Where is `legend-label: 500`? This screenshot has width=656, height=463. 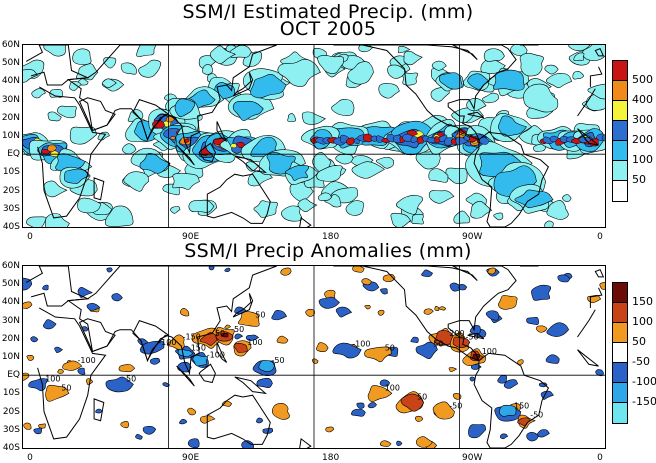 legend-label: 500 is located at coordinates (642, 79).